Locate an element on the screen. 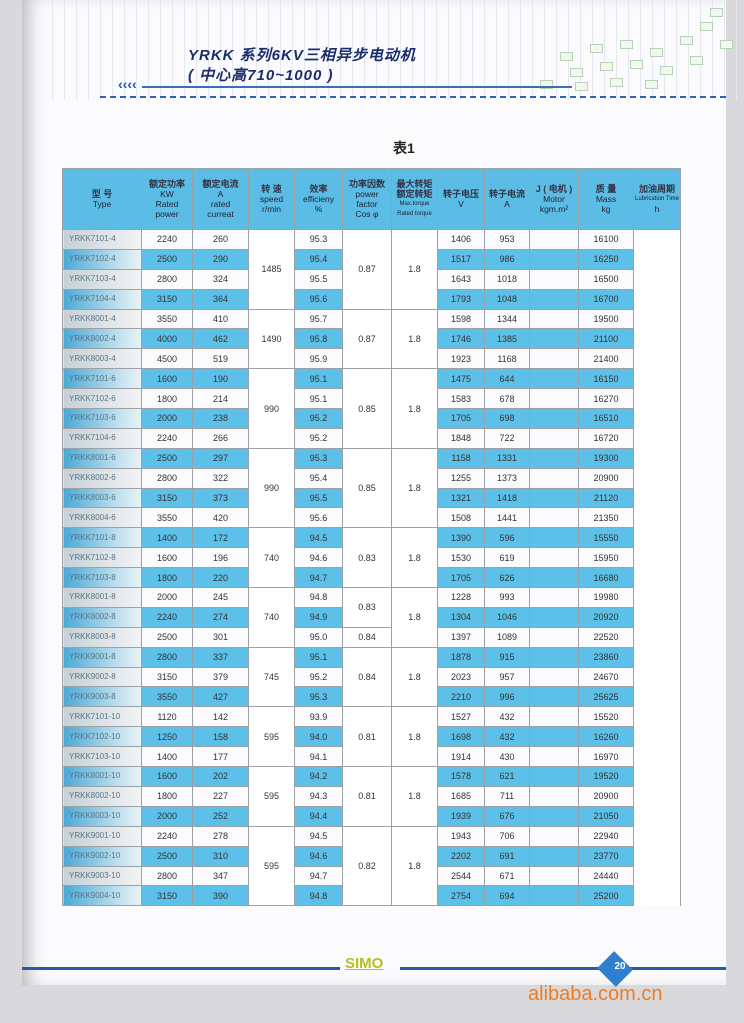 This screenshot has height=1023, width=744. rotor-voltage-cell: 1914 is located at coordinates (461, 757).